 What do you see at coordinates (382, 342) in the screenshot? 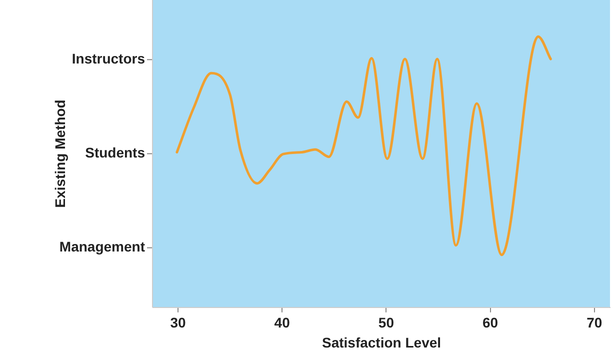
I see `x-axis-title: Satisfaction Level` at bounding box center [382, 342].